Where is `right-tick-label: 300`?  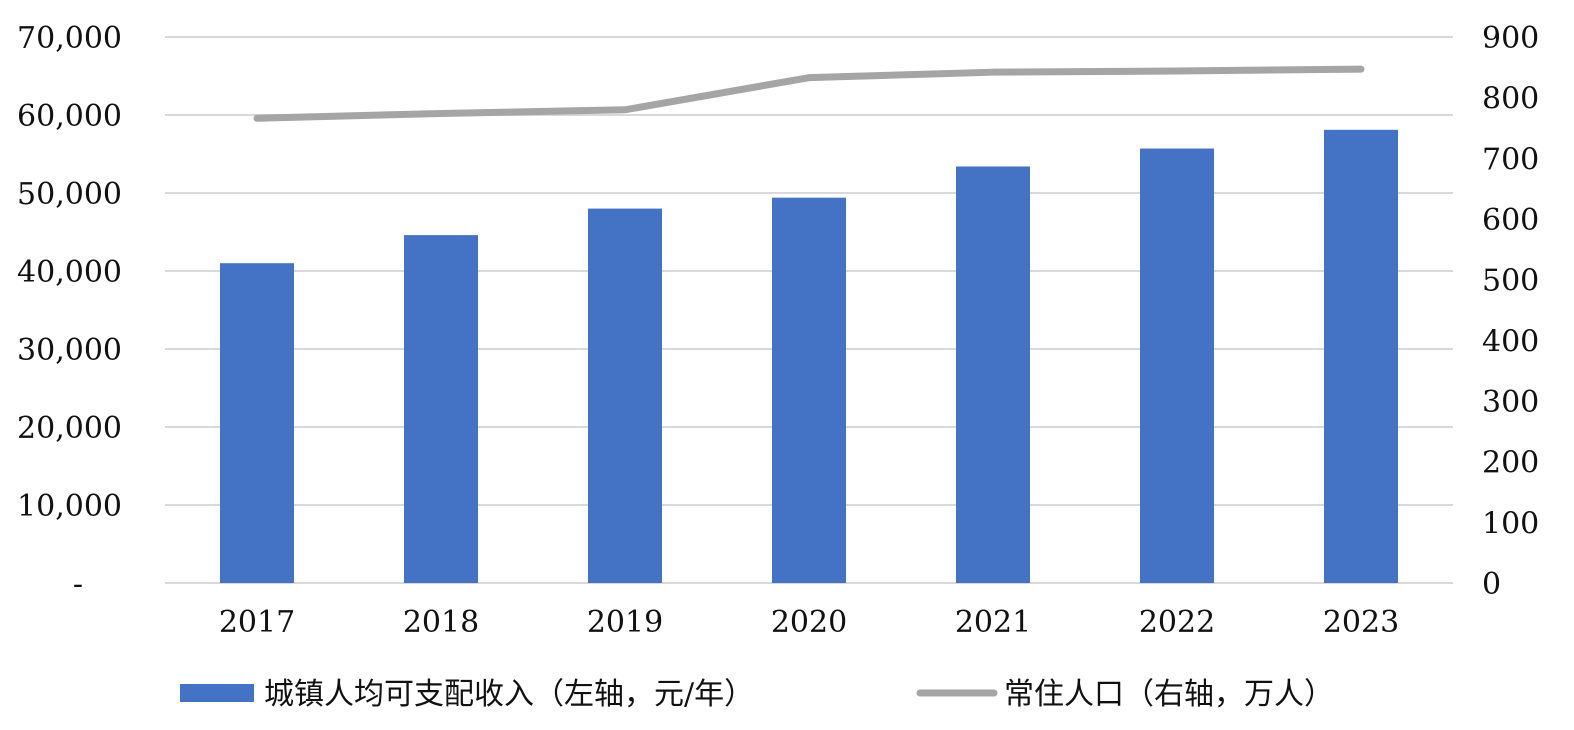
right-tick-label: 300 is located at coordinates (1510, 402).